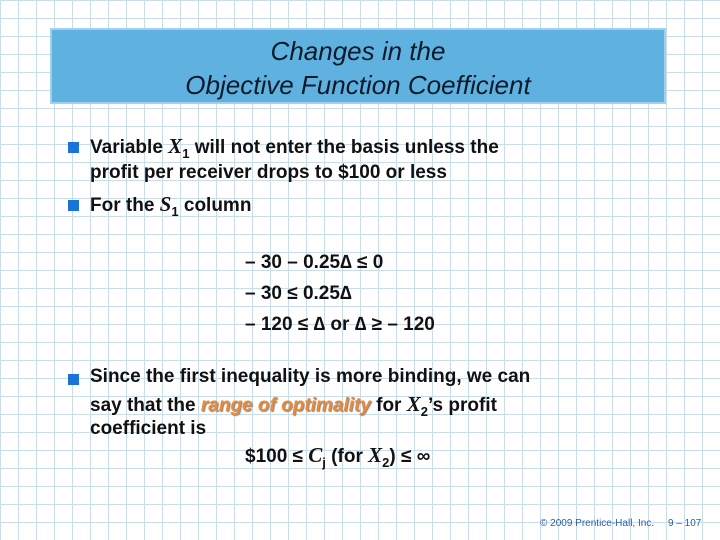  I want to click on text: $100 ≤, so click(277, 456).